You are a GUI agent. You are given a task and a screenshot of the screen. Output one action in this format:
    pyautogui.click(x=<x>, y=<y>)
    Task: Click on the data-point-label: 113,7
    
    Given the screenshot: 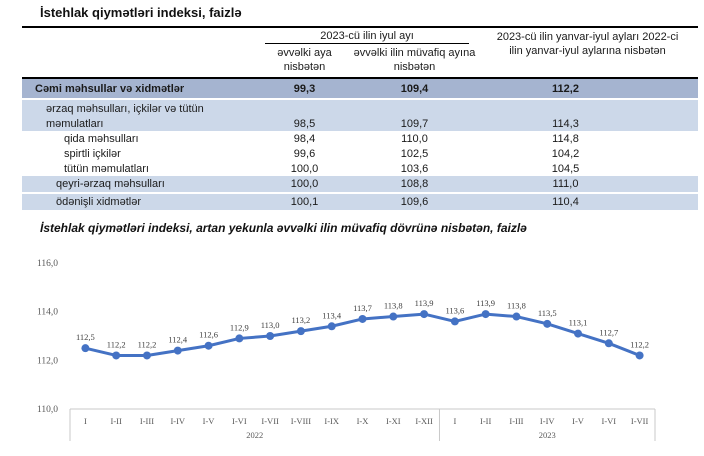 What is the action you would take?
    pyautogui.click(x=362, y=308)
    